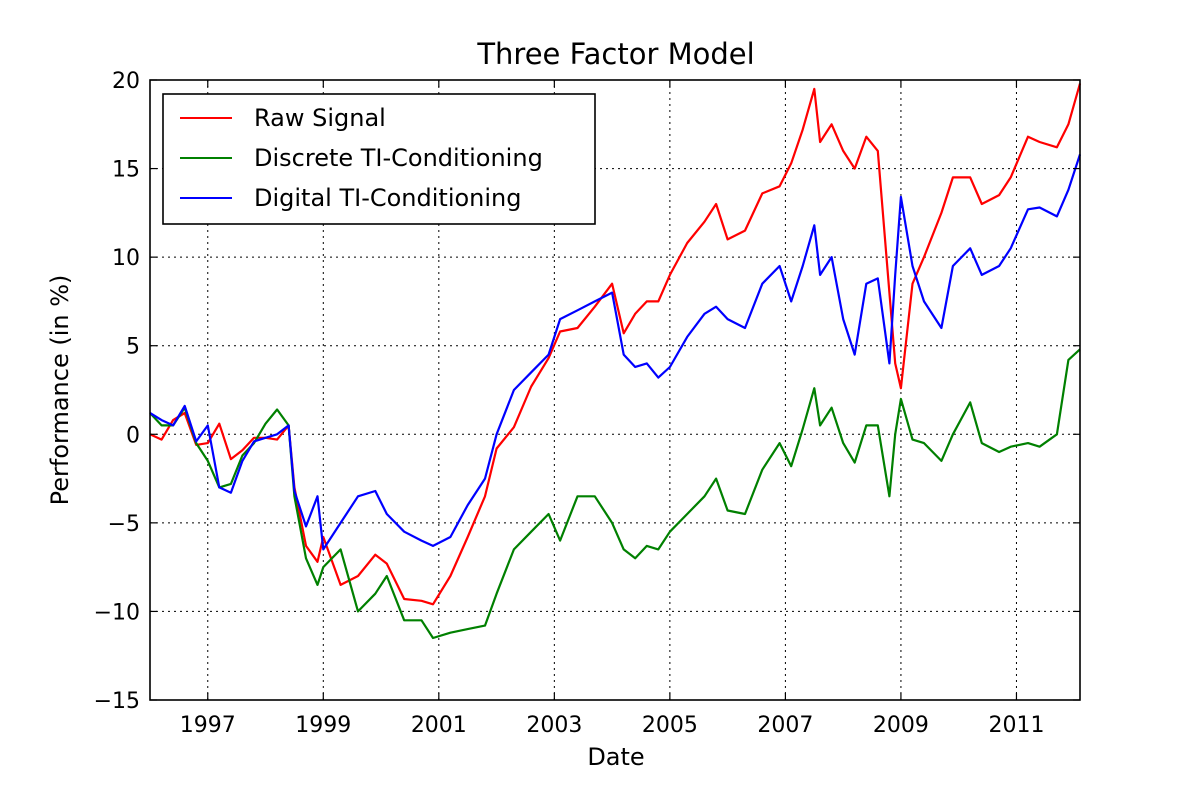 This screenshot has width=1200, height=800. I want to click on x-tick-label-2005: 2005, so click(670, 725).